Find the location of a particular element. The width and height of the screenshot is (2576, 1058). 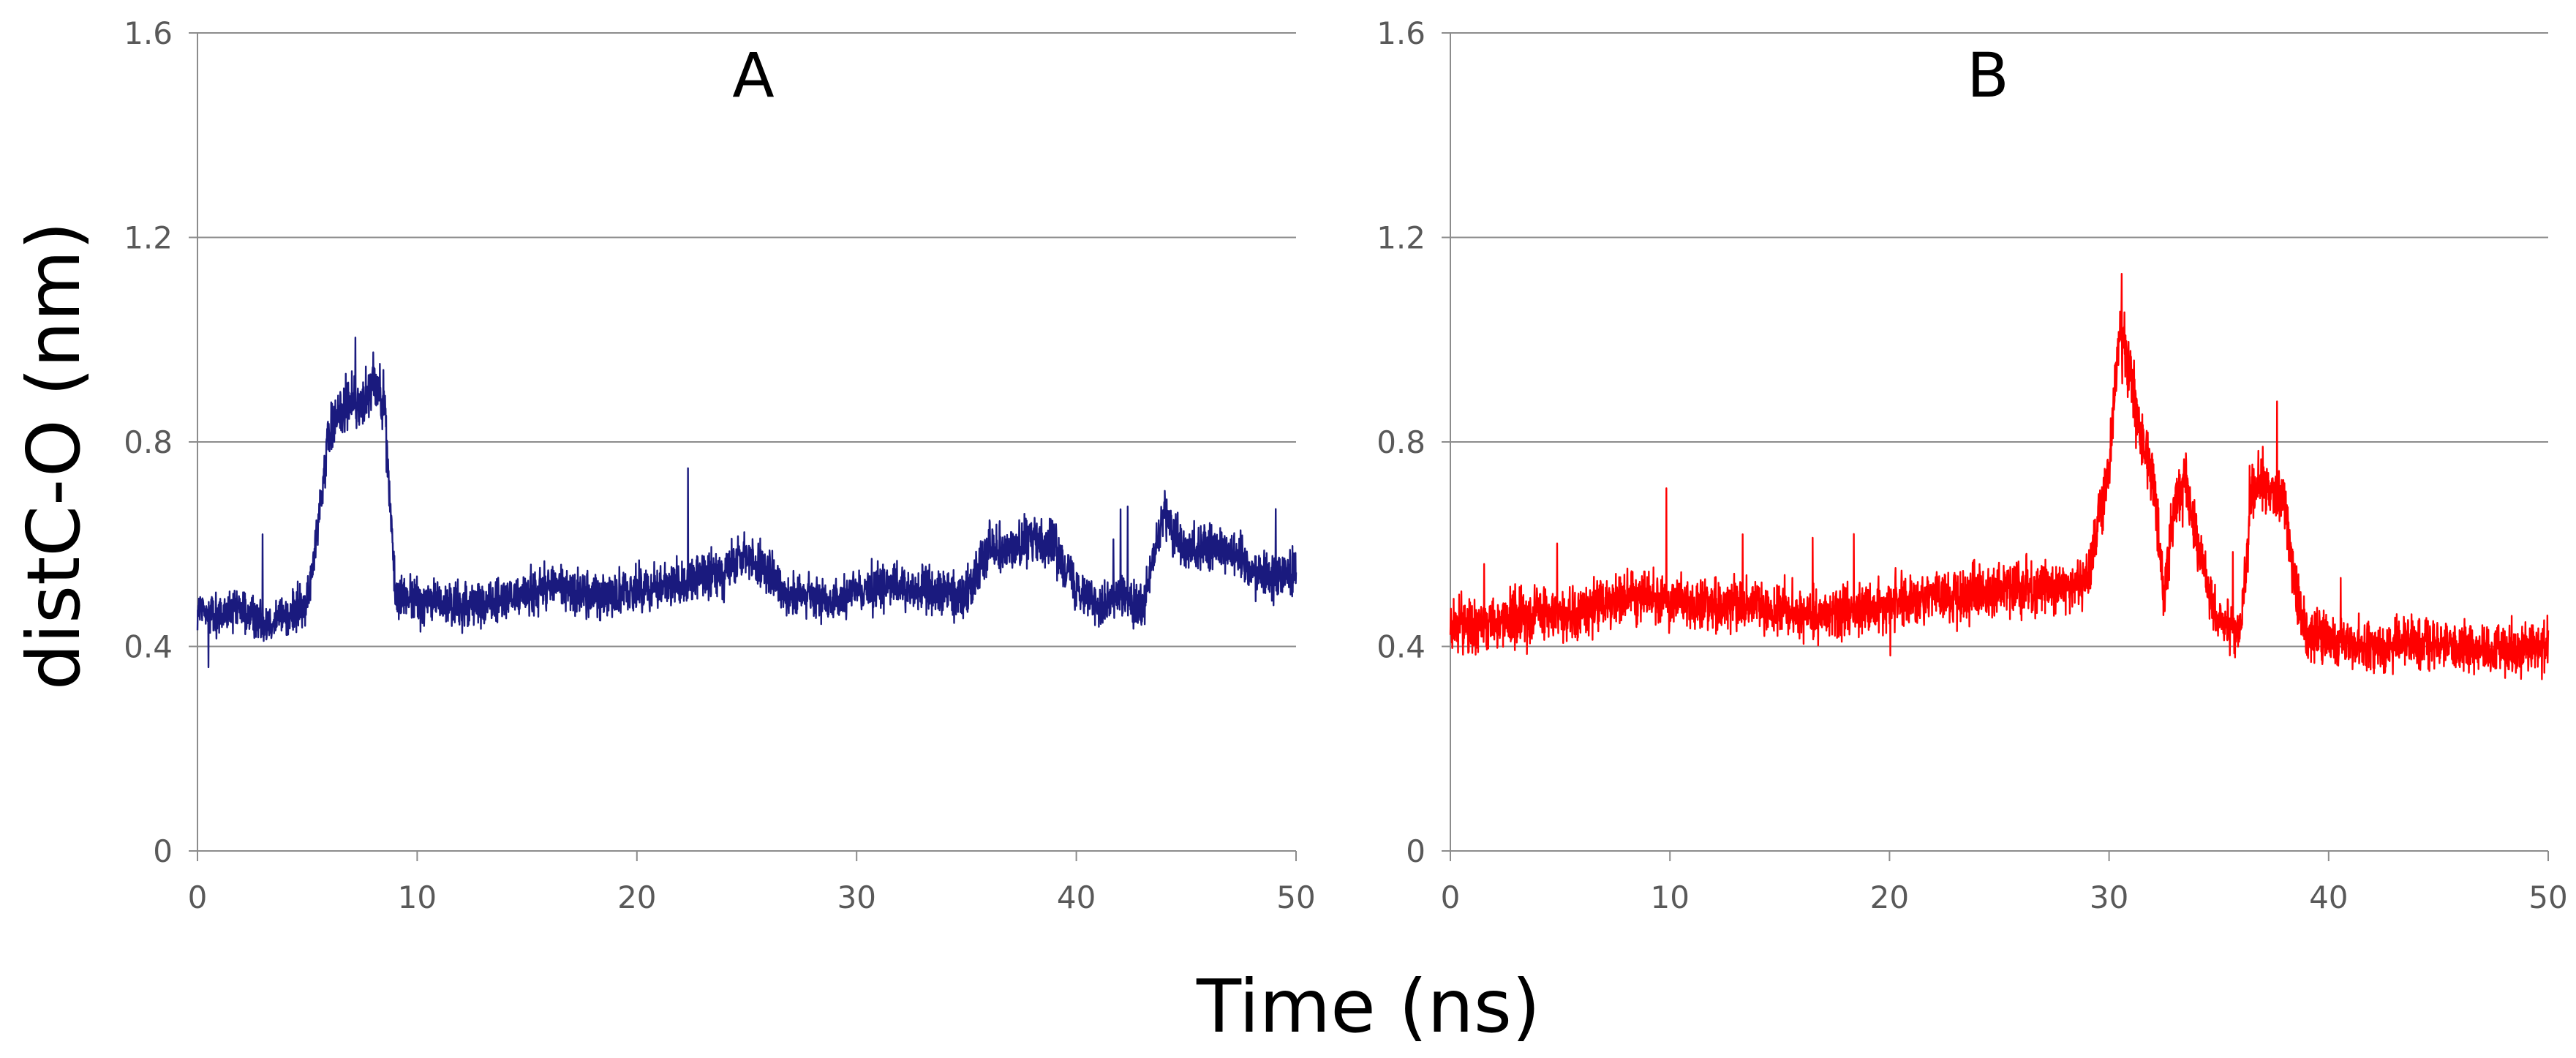

y-tick-label-b-2: 0.8 is located at coordinates (1401, 442).